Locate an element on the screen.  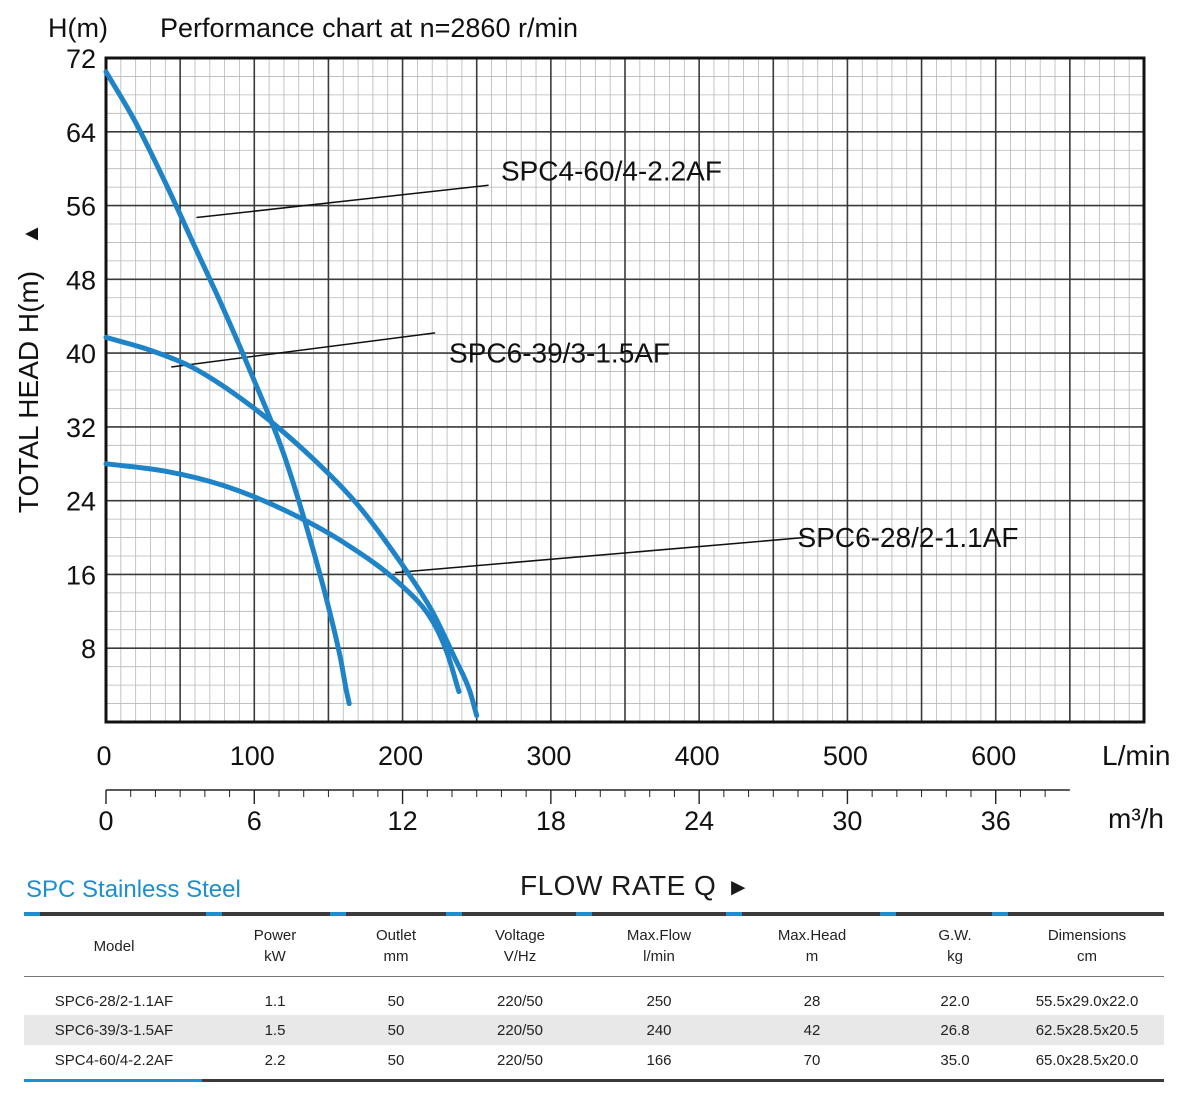
x-axis-label-text: FLOW RATE Q is located at coordinates (618, 885).